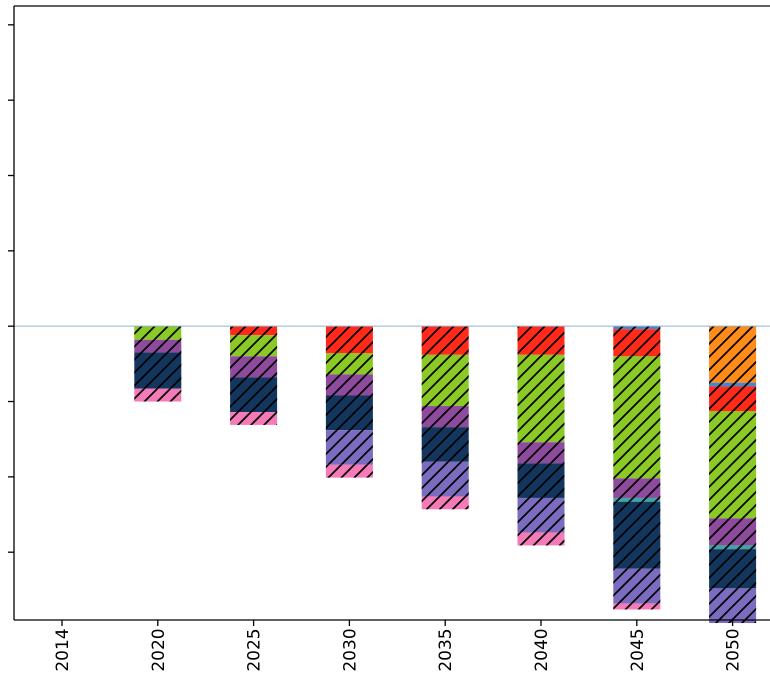 The width and height of the screenshot is (770, 684). Describe the element at coordinates (734, 649) in the screenshot. I see `x-tick-label: 2050` at that location.